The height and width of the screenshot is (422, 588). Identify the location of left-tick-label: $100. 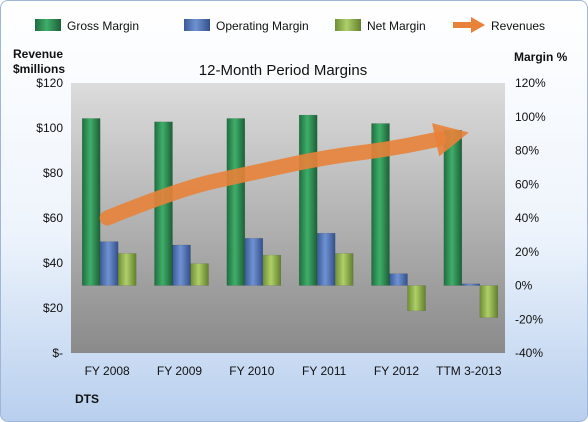
(49, 128).